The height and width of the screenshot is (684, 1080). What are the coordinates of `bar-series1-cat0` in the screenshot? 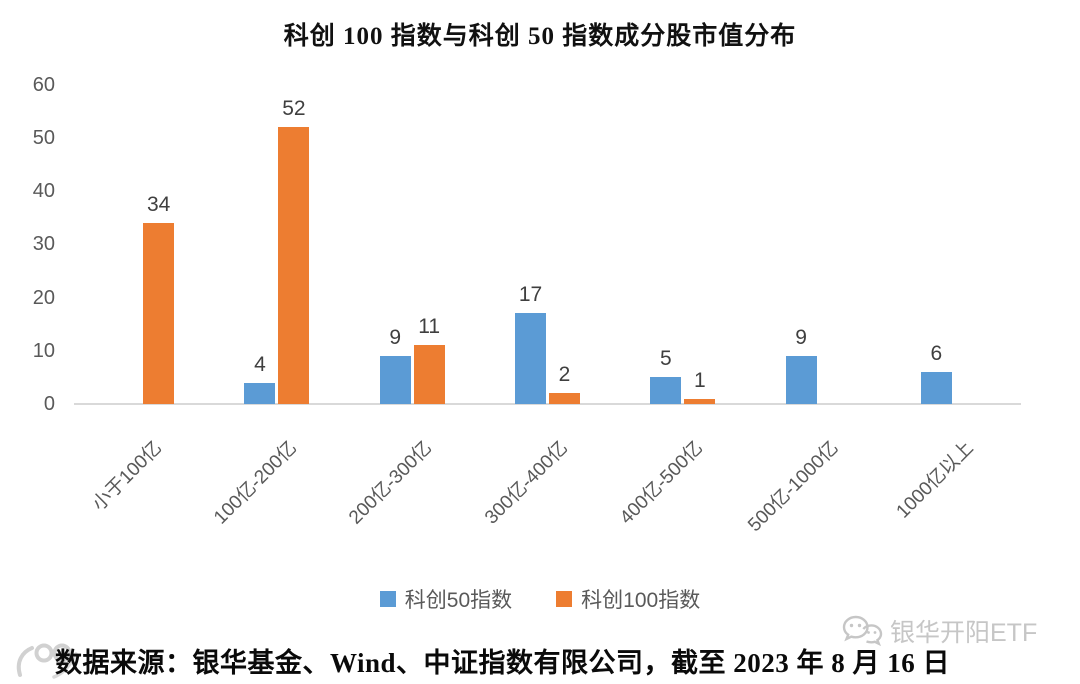 It's located at (159, 313).